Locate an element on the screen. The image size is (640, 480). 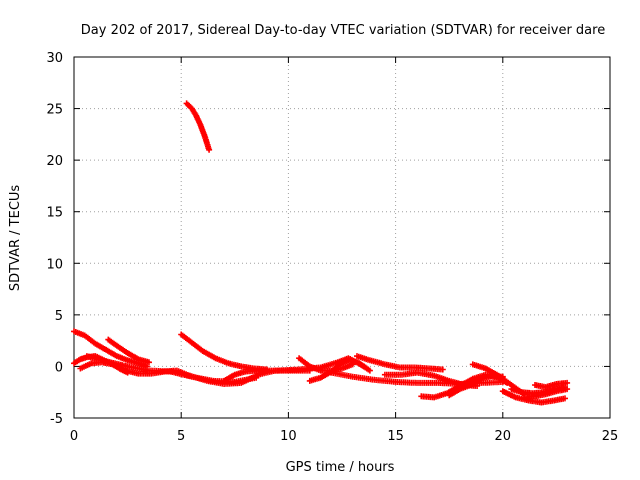
x-axis-label: GPS time / hours is located at coordinates (340, 467).